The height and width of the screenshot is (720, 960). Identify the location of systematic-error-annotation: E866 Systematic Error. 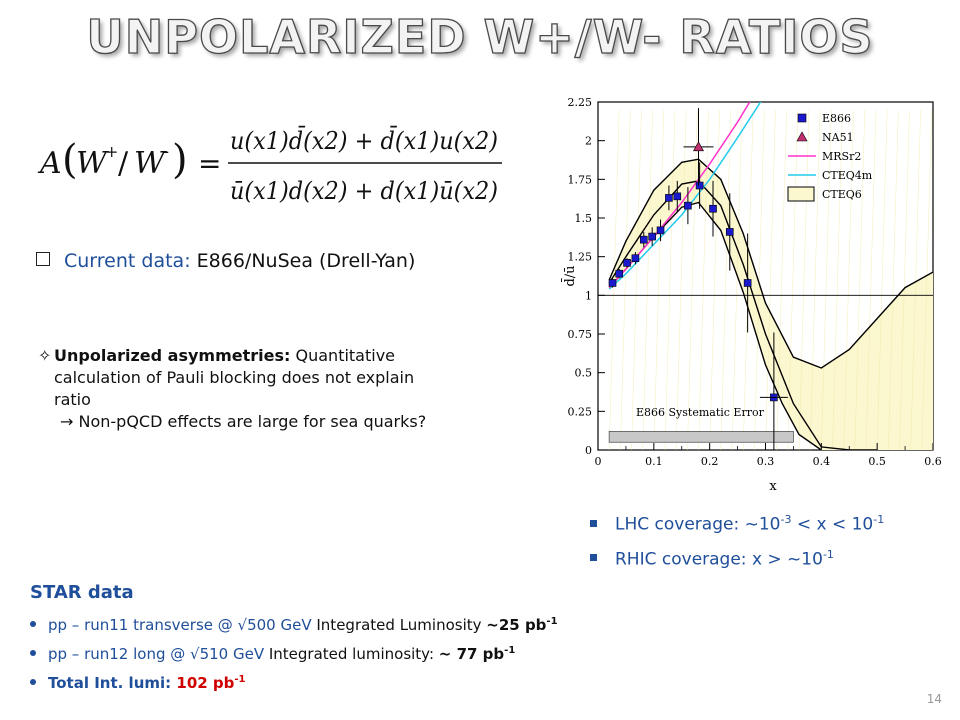
(700, 412).